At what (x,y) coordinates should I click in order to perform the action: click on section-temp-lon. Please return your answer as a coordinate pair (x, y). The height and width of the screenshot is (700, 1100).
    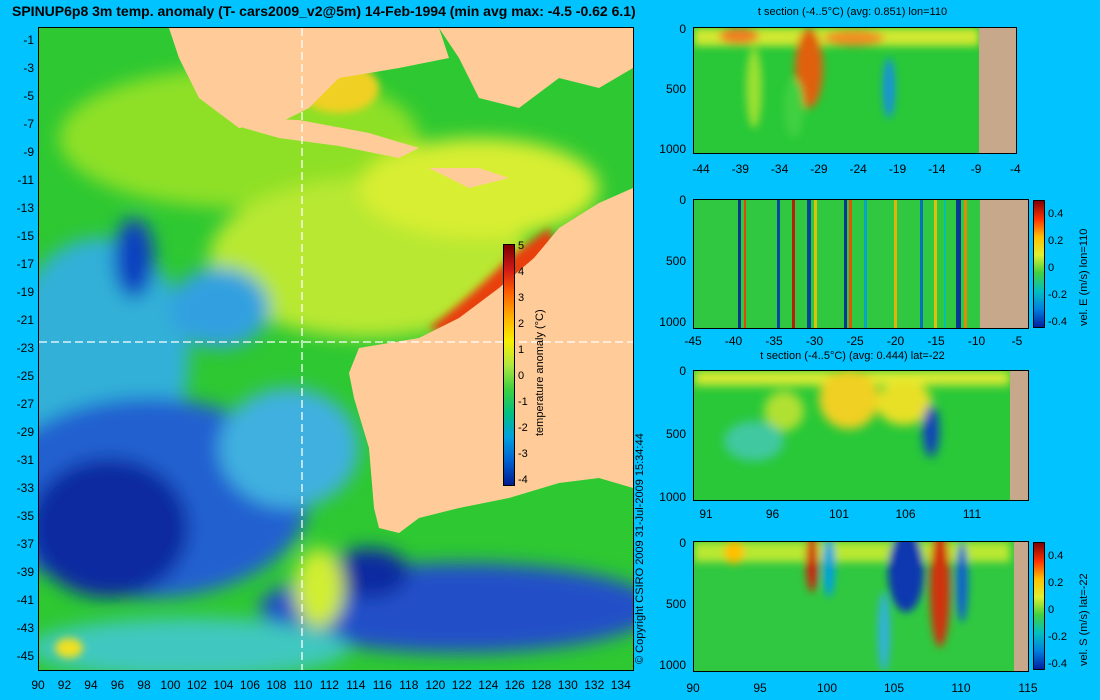
    Looking at the image, I should click on (855, 90).